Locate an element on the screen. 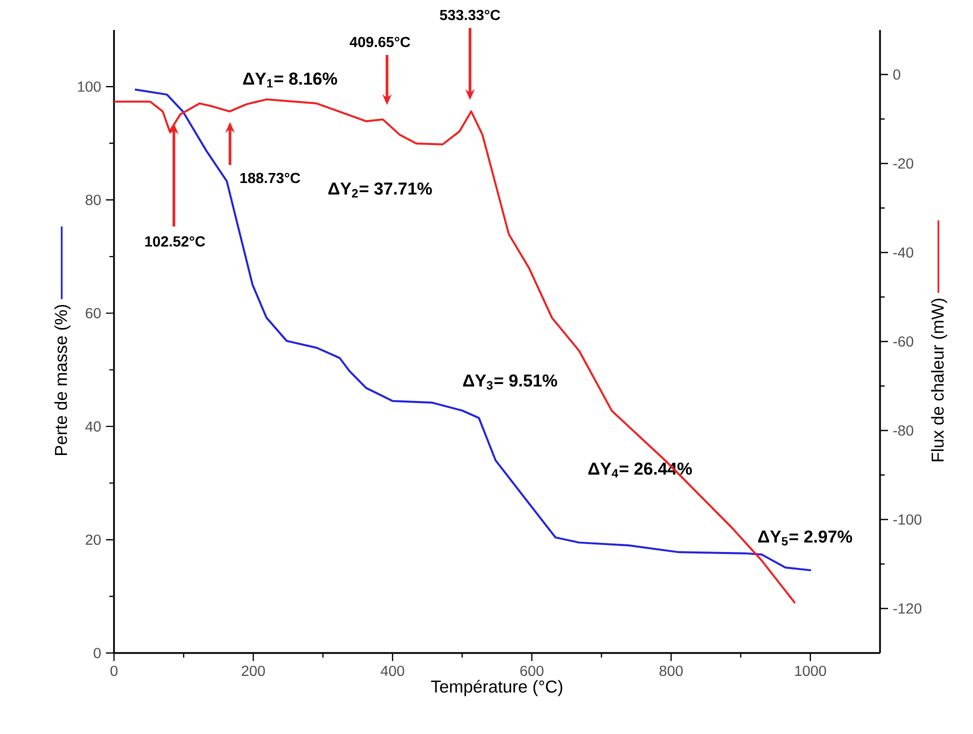 This screenshot has height=734, width=973. annotation: 102.52°C is located at coordinates (175, 241).